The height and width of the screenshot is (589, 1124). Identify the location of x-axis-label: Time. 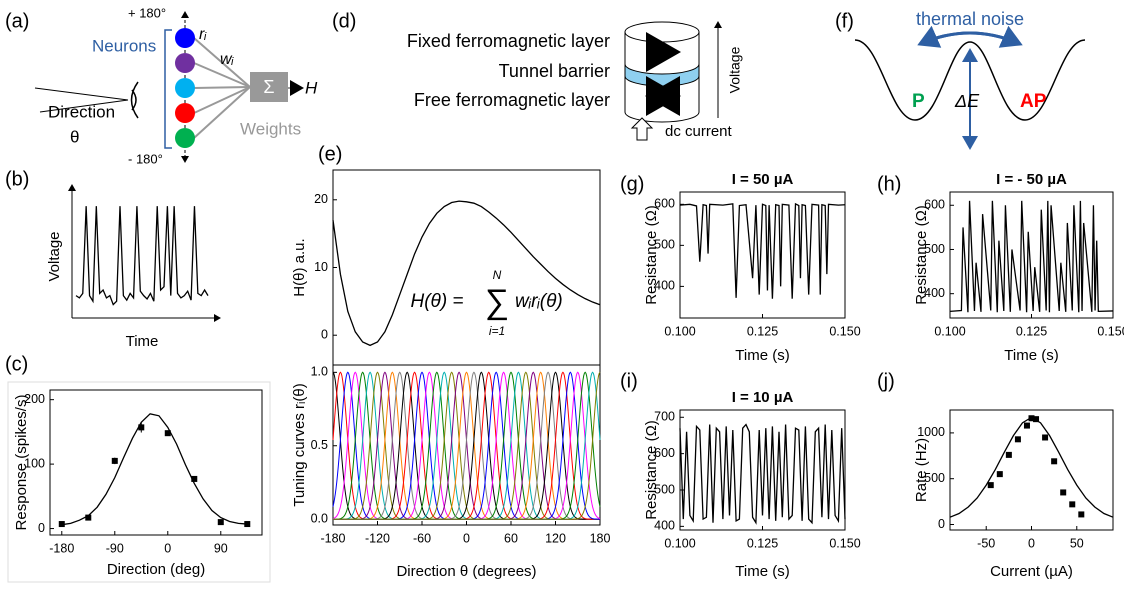
(142, 341).